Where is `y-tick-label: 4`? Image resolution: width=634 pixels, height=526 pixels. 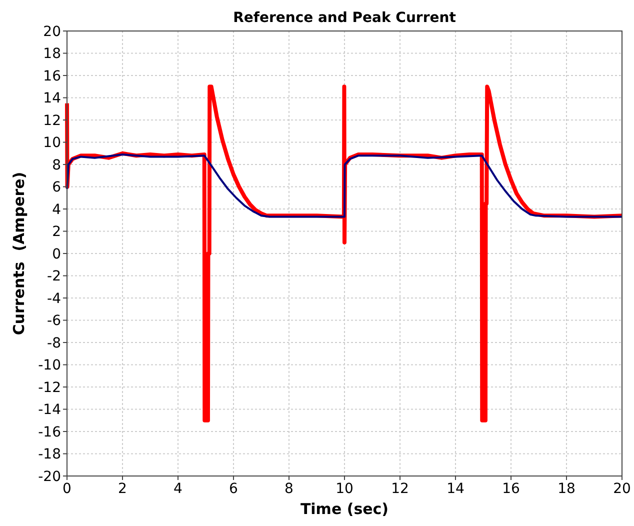 y-tick-label: 4 is located at coordinates (57, 210).